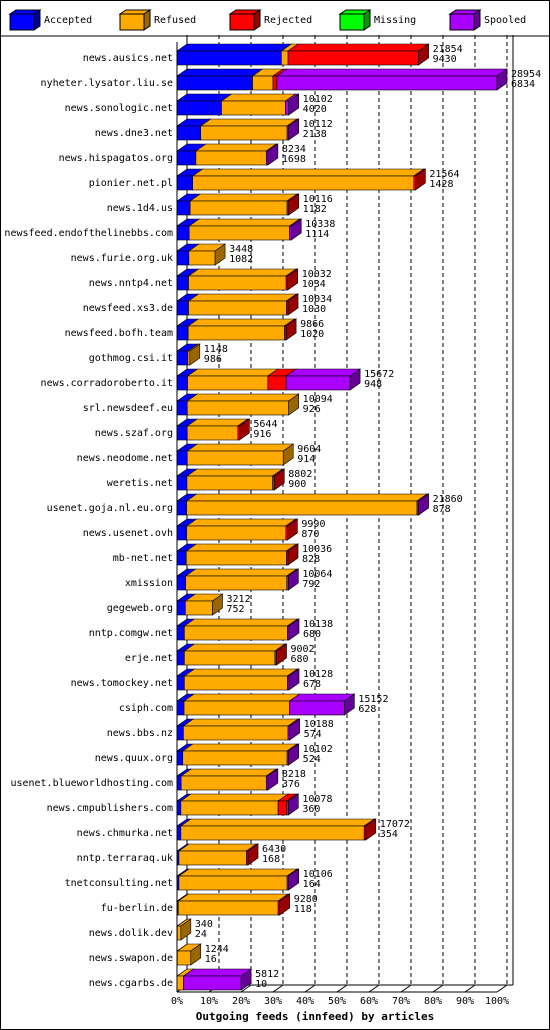 Image resolution: width=550 pixels, height=1030 pixels. I want to click on value-label-offered: 10102, so click(318, 749).